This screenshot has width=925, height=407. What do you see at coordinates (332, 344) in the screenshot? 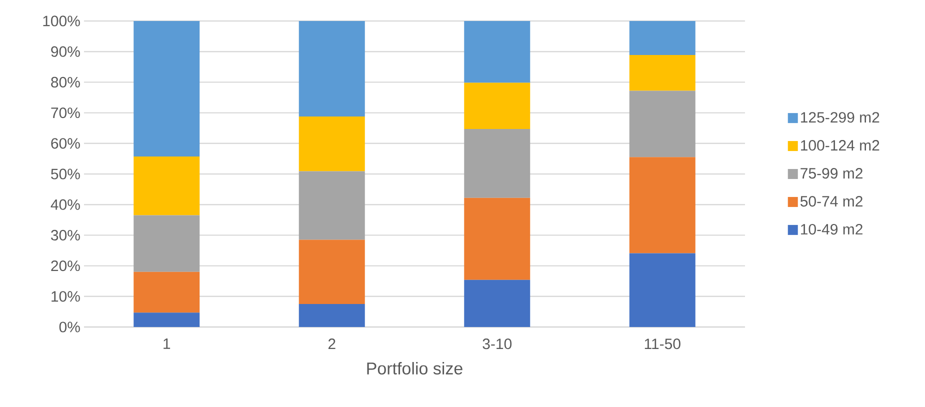
I see `x-tick-label: 2` at bounding box center [332, 344].